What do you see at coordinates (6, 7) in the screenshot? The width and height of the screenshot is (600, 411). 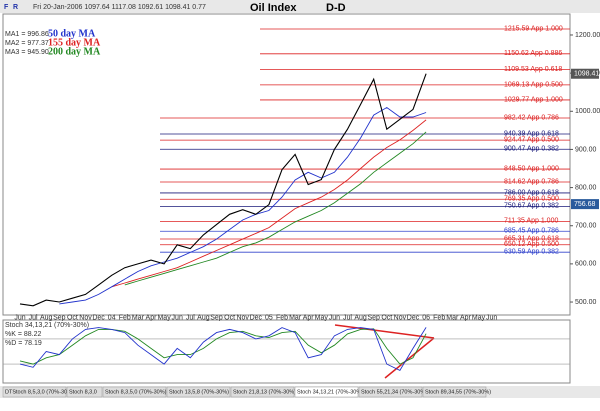 I see `toolbar-f: F` at bounding box center [6, 7].